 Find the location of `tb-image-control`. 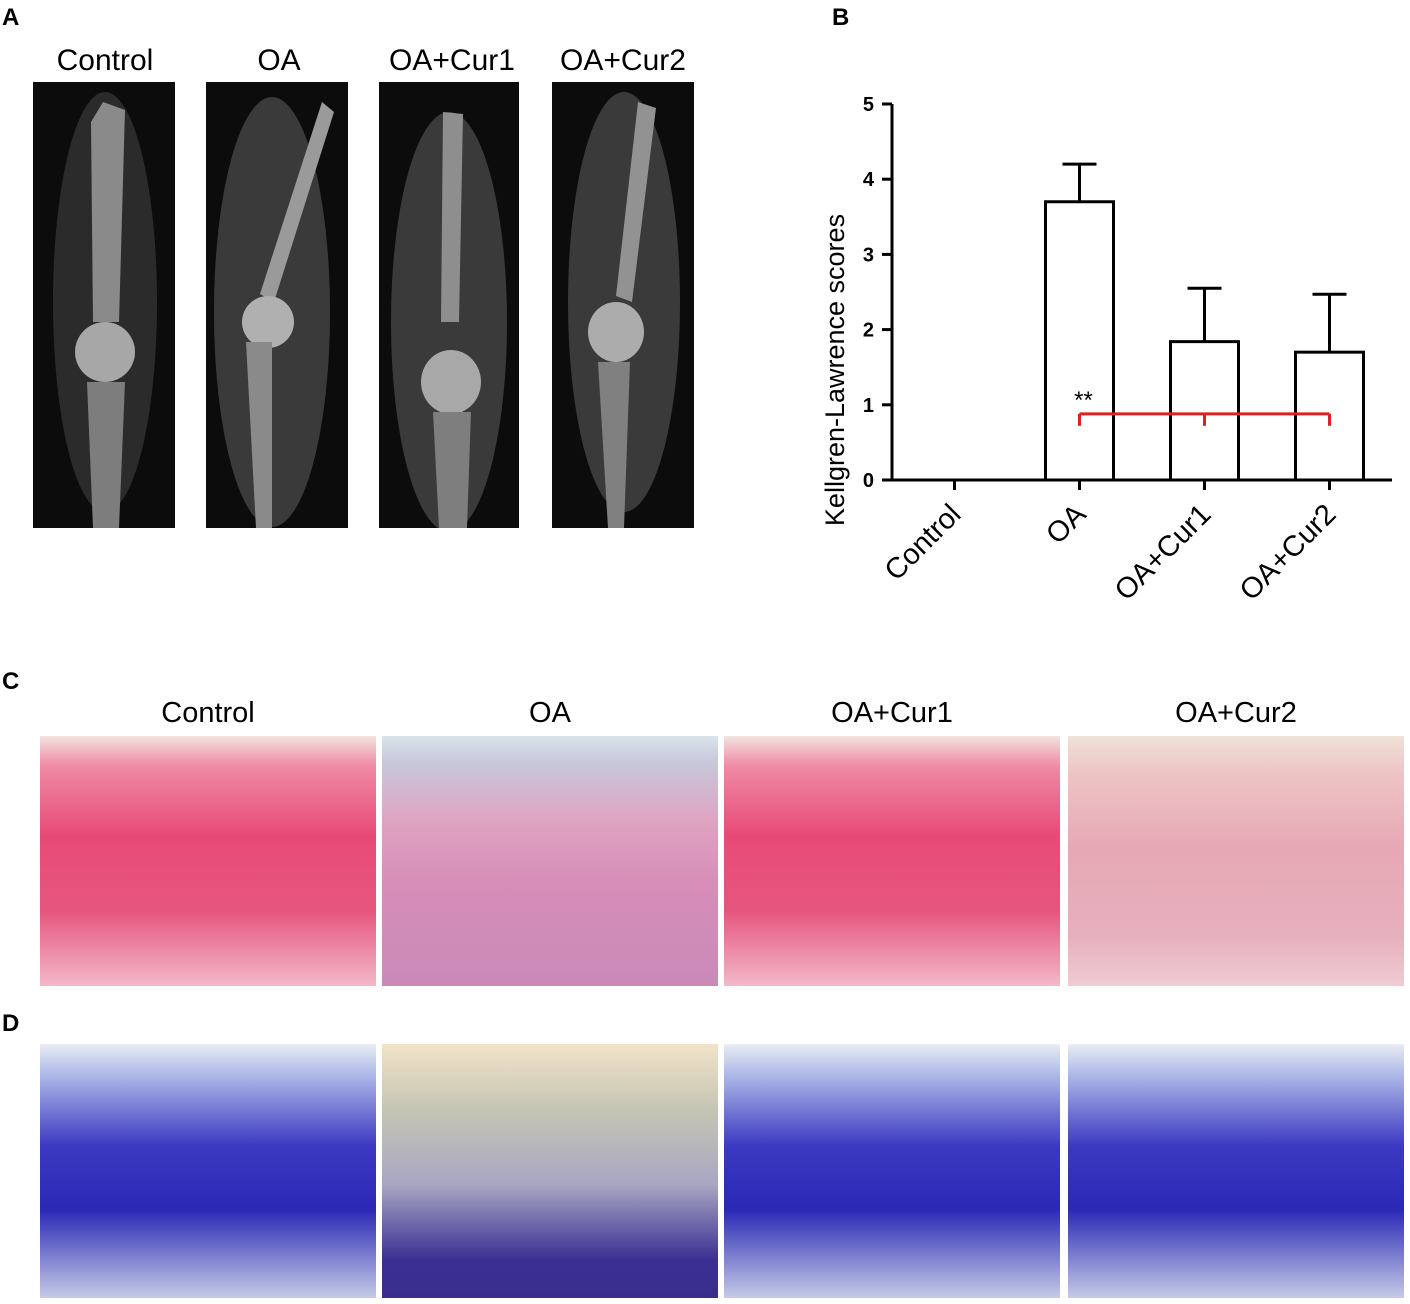

tb-image-control is located at coordinates (208, 1171).